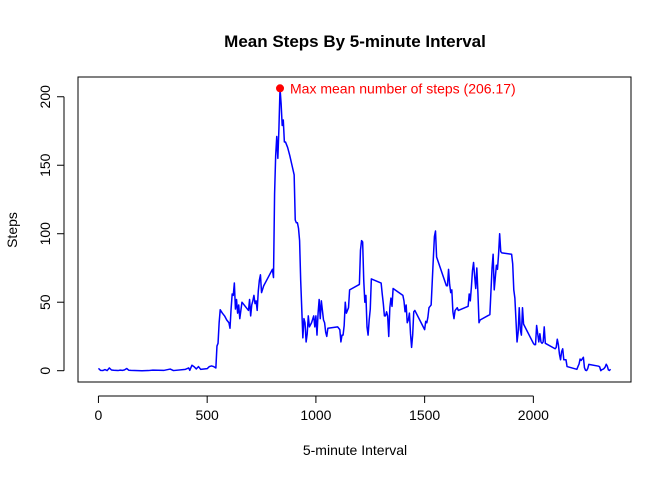 The height and width of the screenshot is (480, 672). I want to click on max-annotation-label: Max mean number of steps (206.17), so click(403, 88).